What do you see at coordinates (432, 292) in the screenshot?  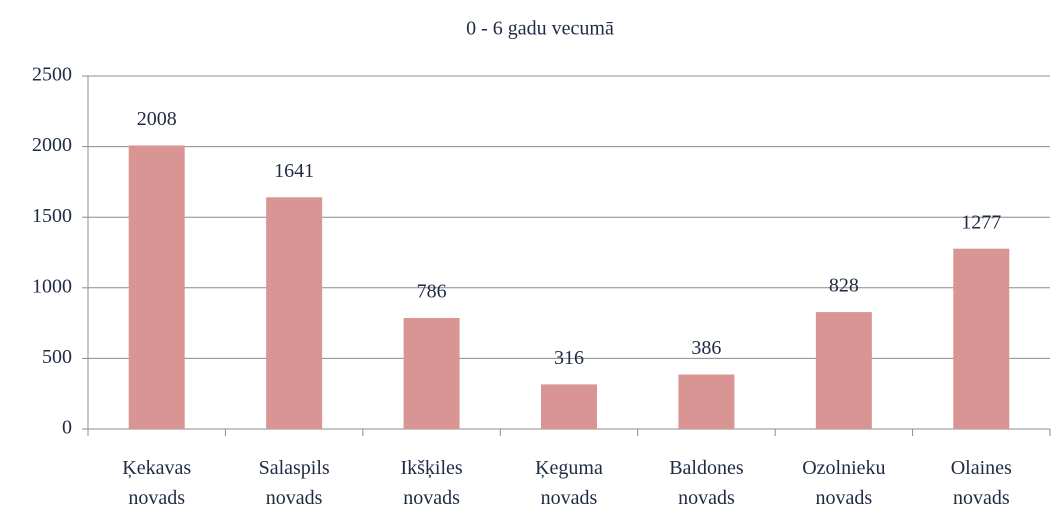 I see `value-label: 786` at bounding box center [432, 292].